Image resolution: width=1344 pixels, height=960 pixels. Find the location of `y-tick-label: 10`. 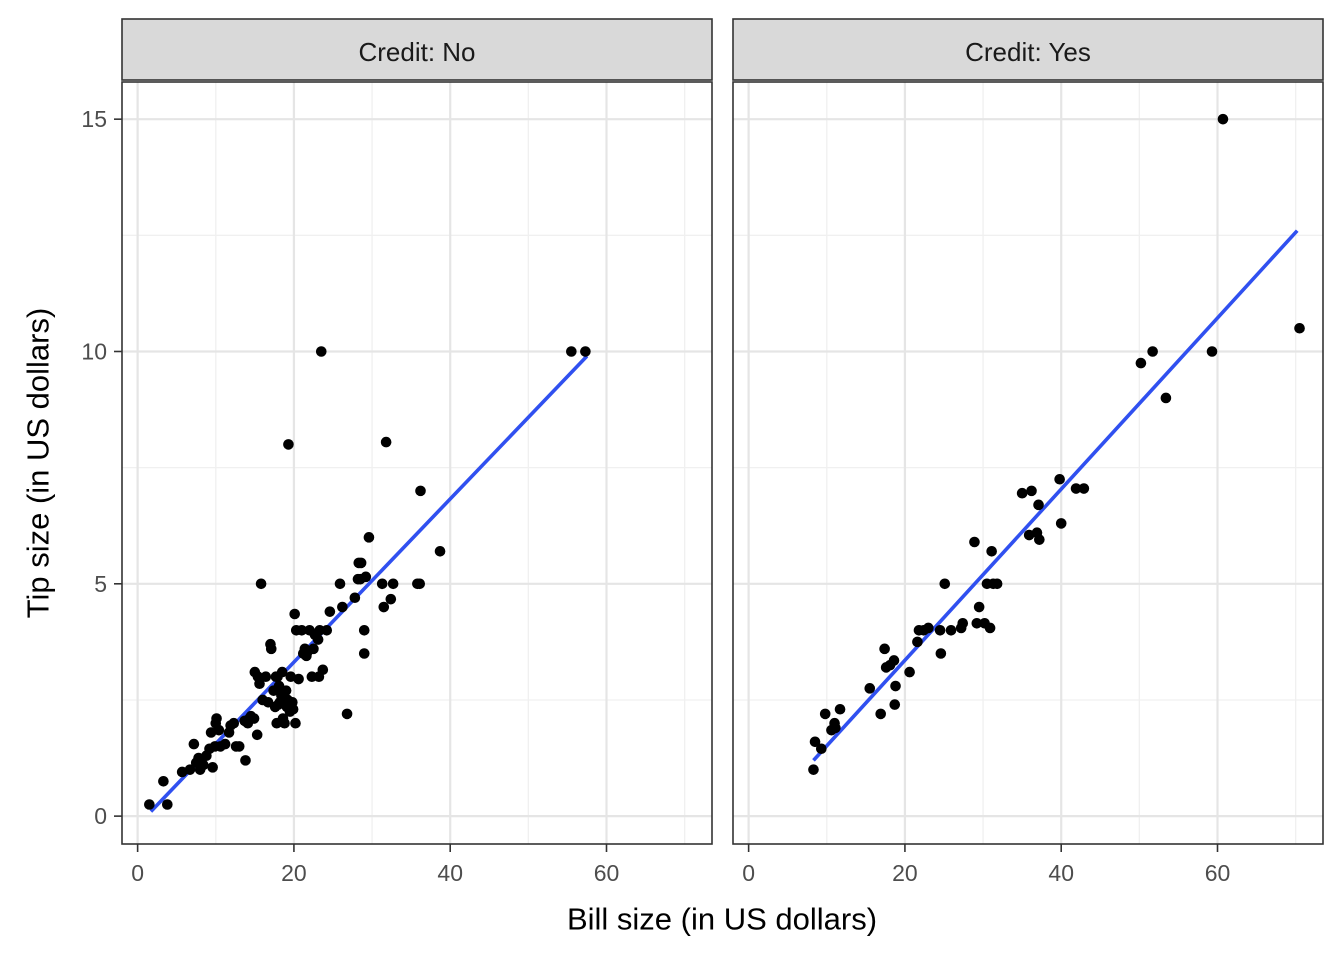

y-tick-label: 10 is located at coordinates (94, 351).